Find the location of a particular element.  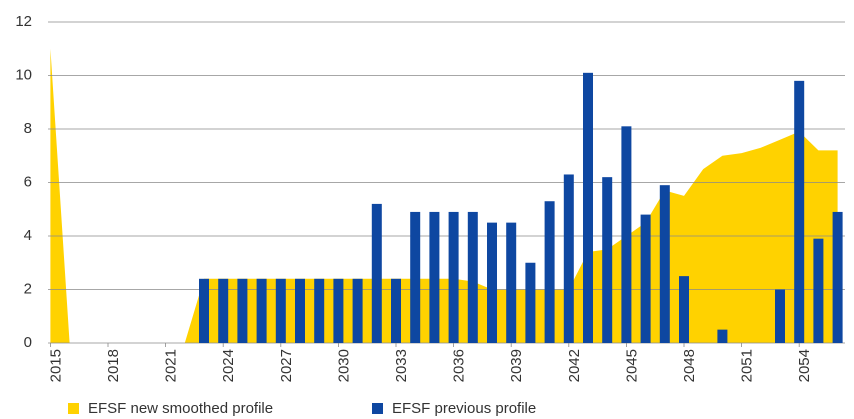

y-tick-label: 2 is located at coordinates (28, 288).